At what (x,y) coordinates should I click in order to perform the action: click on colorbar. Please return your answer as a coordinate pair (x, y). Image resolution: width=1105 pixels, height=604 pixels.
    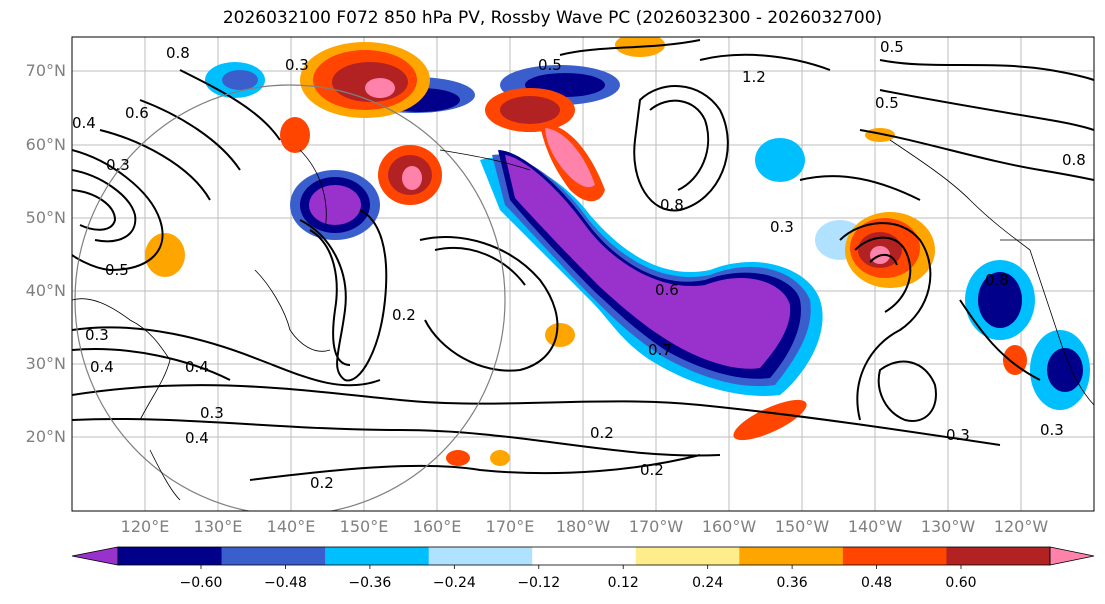
    Looking at the image, I should click on (583, 557).